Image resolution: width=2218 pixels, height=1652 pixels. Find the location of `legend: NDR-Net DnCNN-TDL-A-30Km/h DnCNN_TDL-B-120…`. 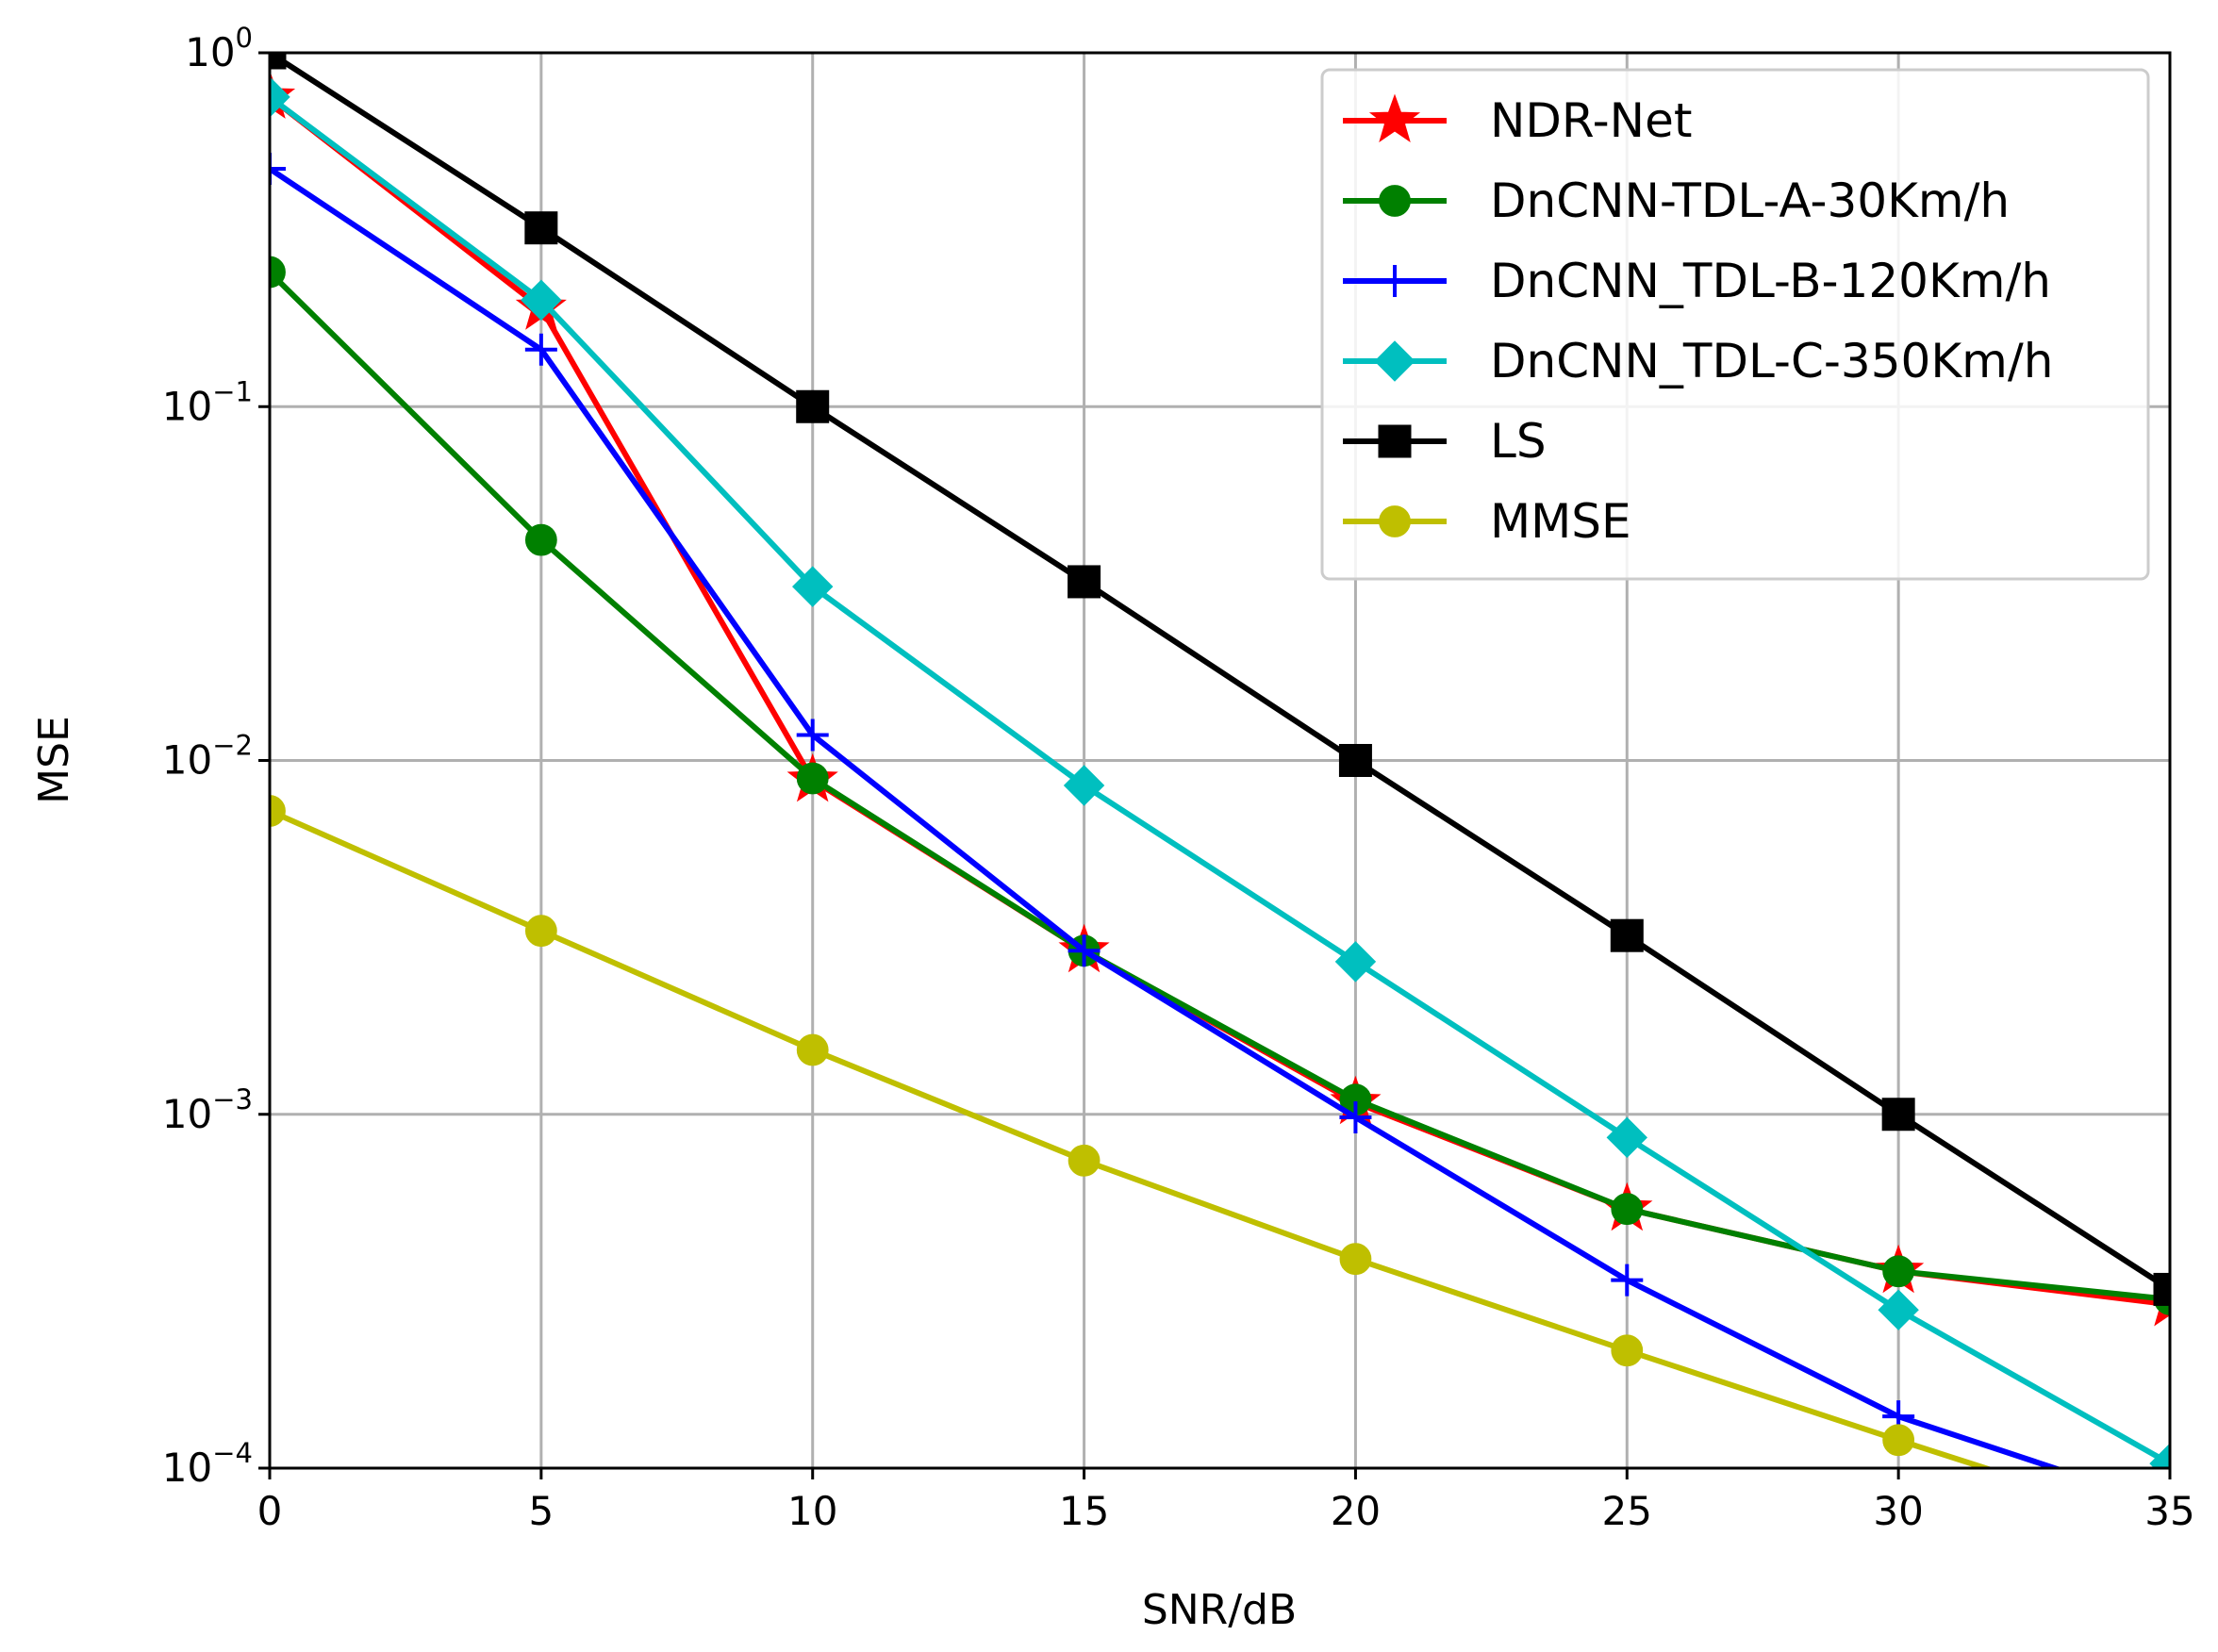

legend: NDR-Net DnCNN-TDL-A-30Km/h DnCNN_TDL-B-120… is located at coordinates (1735, 324).